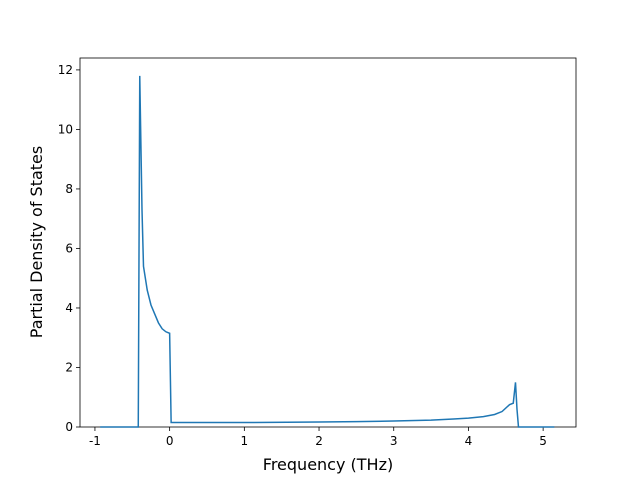 This screenshot has height=480, width=640. I want to click on y-tick-label: 4, so click(69, 308).